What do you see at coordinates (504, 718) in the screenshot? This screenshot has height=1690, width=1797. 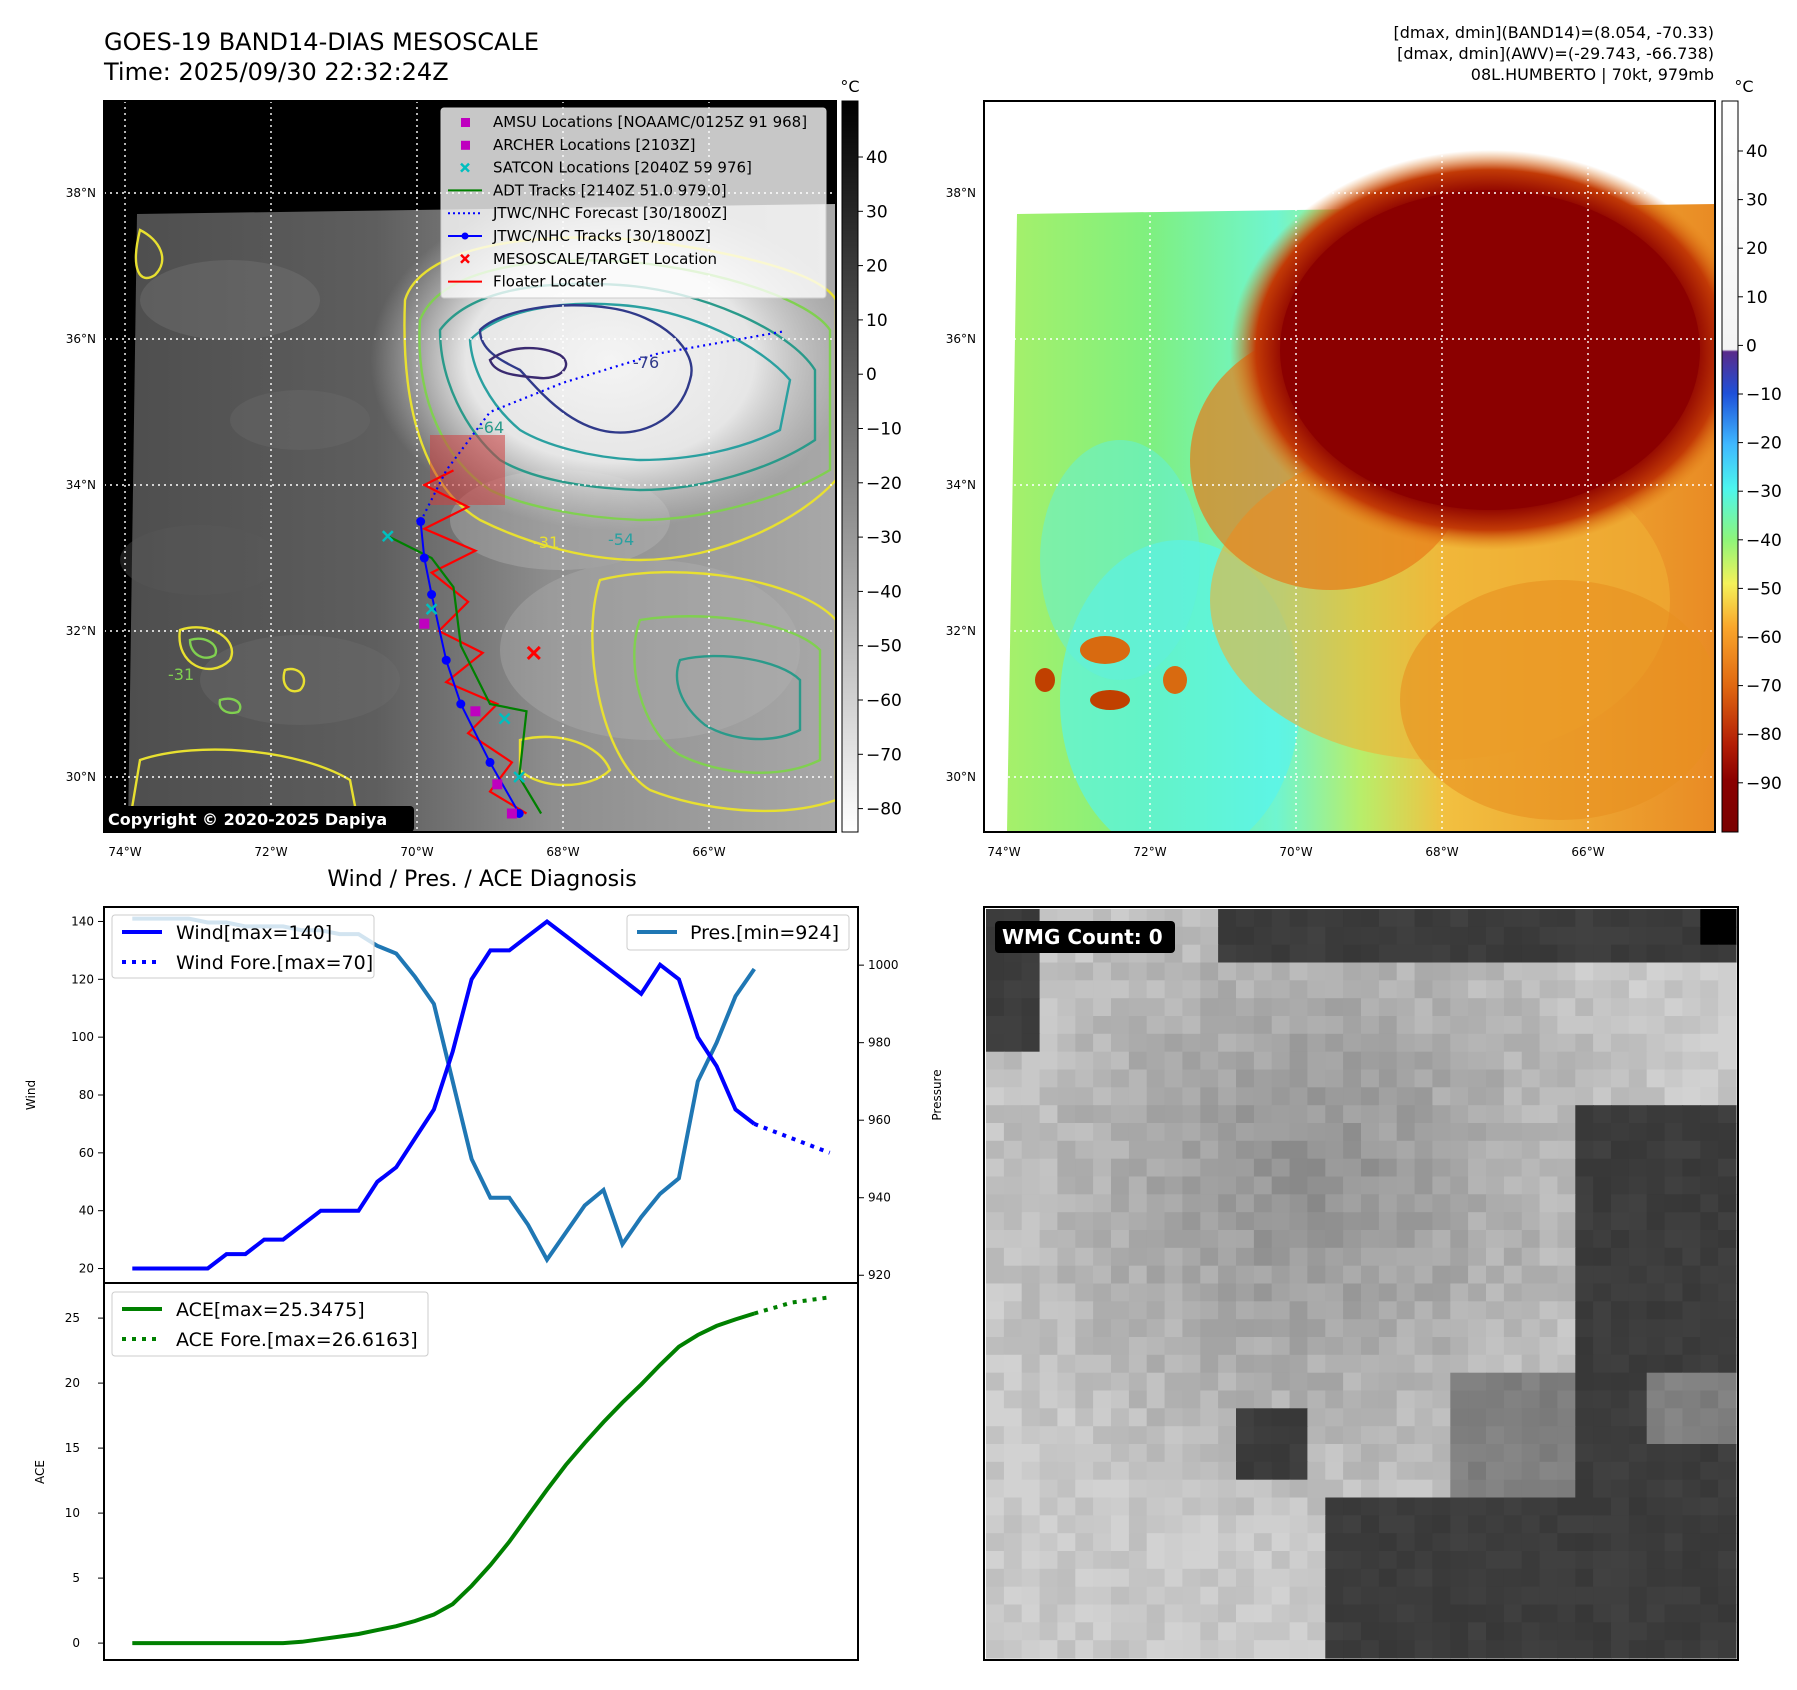 I see `satcon-marker` at bounding box center [504, 718].